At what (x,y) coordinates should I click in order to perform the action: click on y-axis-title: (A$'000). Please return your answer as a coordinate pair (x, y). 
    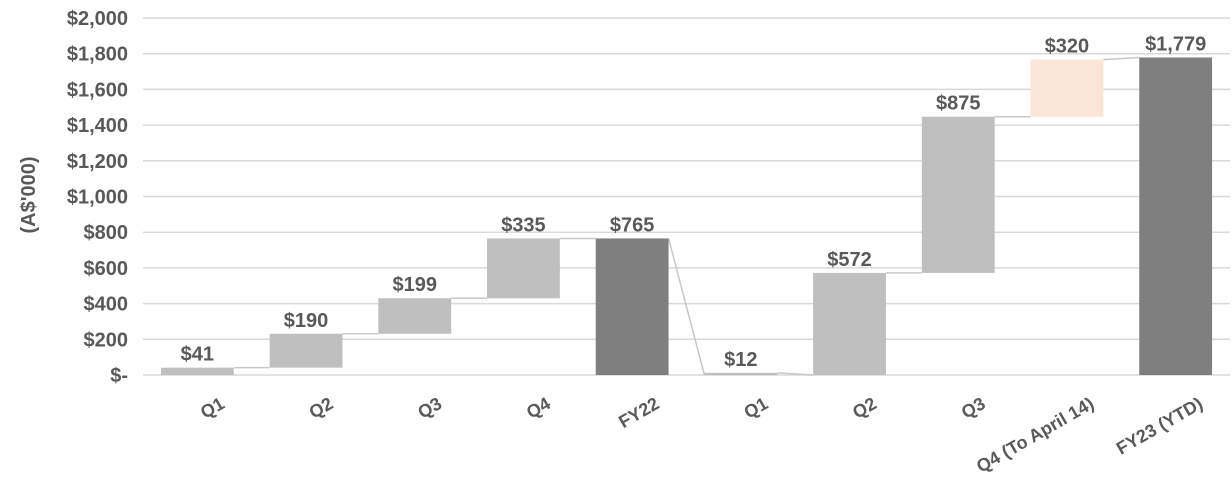
    Looking at the image, I should click on (29, 194).